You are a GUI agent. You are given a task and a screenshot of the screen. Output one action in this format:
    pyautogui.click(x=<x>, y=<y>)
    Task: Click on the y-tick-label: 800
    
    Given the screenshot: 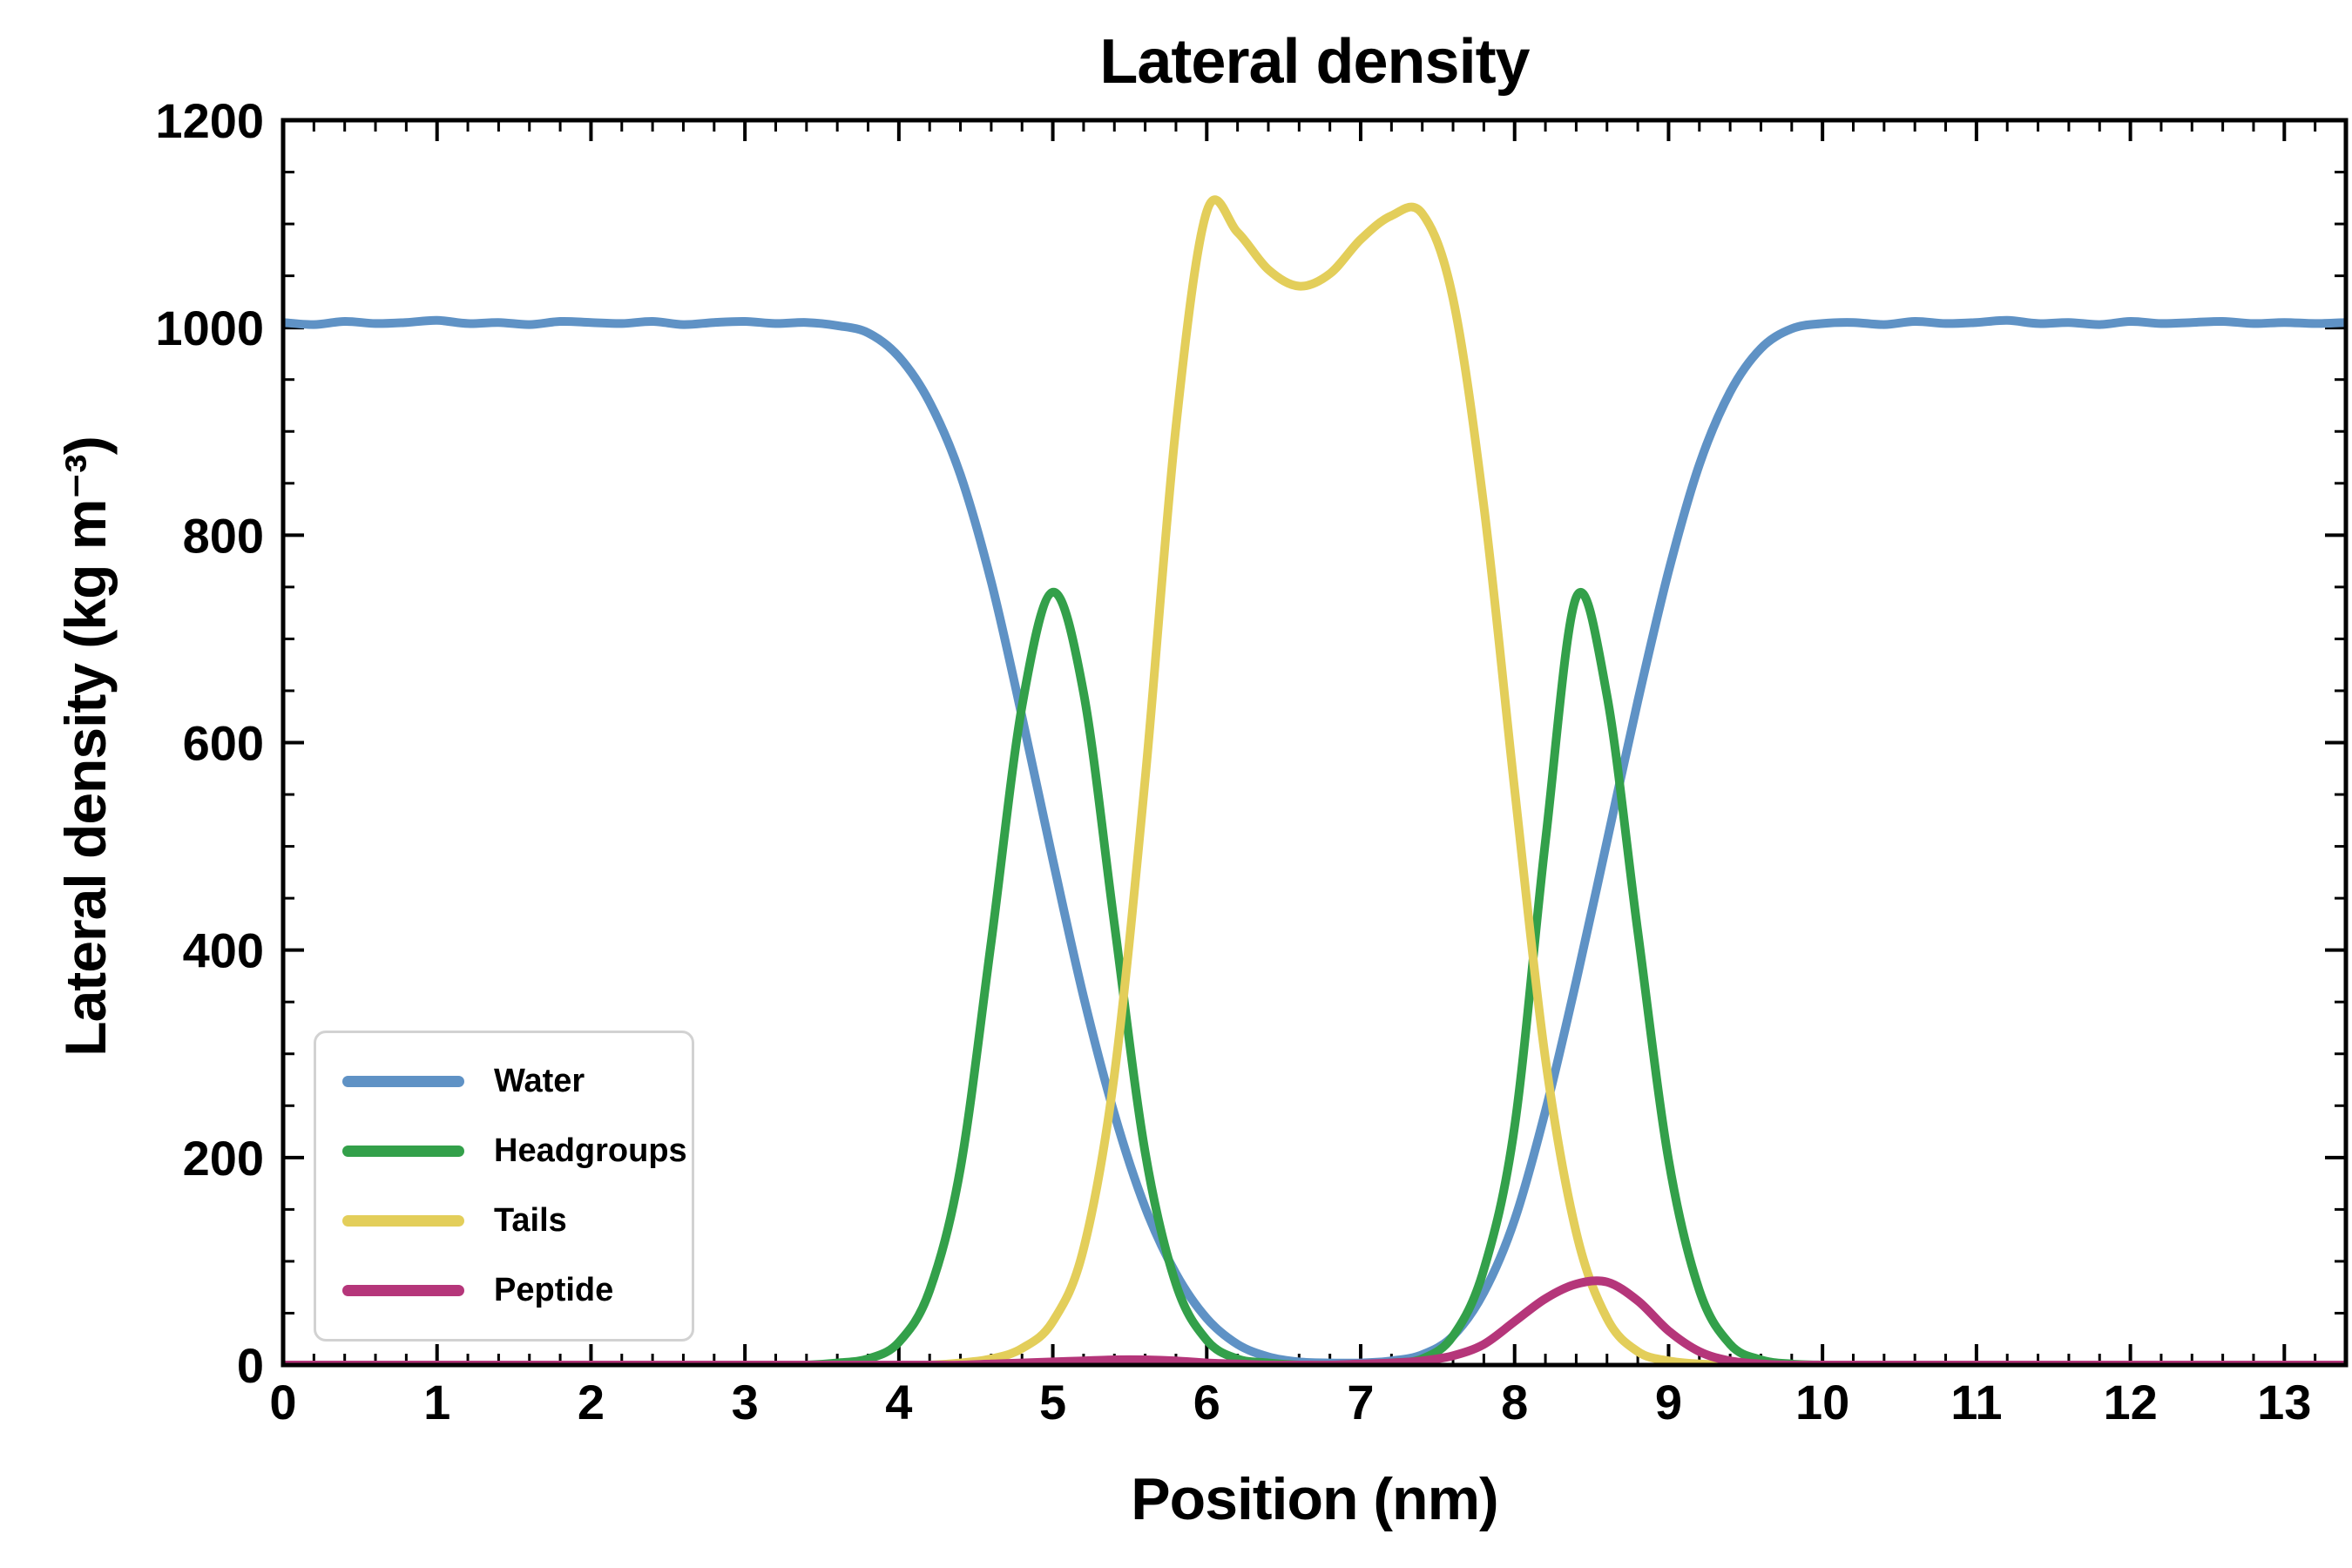 What is the action you would take?
    pyautogui.click(x=223, y=535)
    